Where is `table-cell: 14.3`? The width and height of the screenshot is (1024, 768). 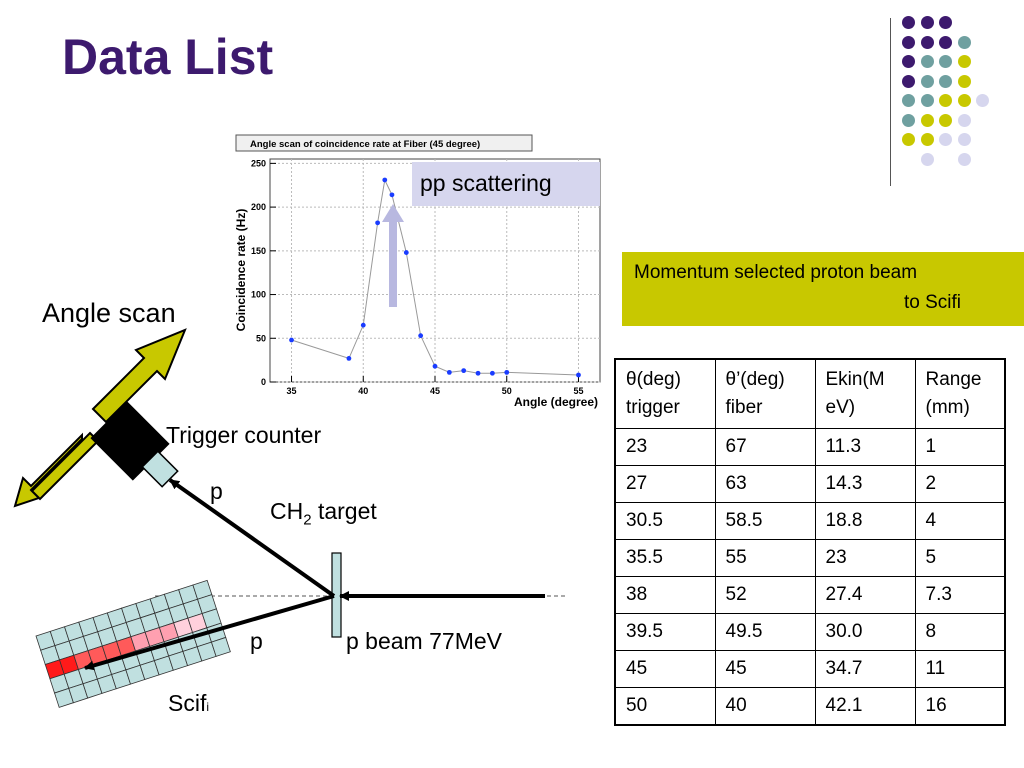 table-cell: 14.3 is located at coordinates (865, 484).